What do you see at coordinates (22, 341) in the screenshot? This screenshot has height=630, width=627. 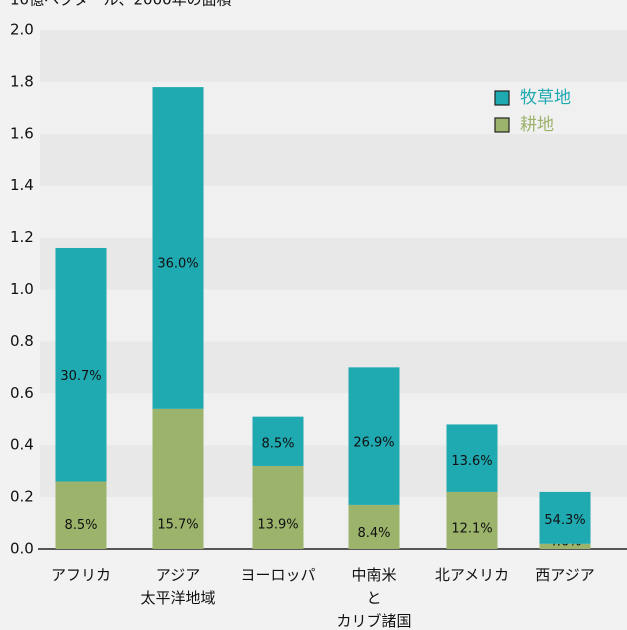 I see `y-tick-label: 0.8` at bounding box center [22, 341].